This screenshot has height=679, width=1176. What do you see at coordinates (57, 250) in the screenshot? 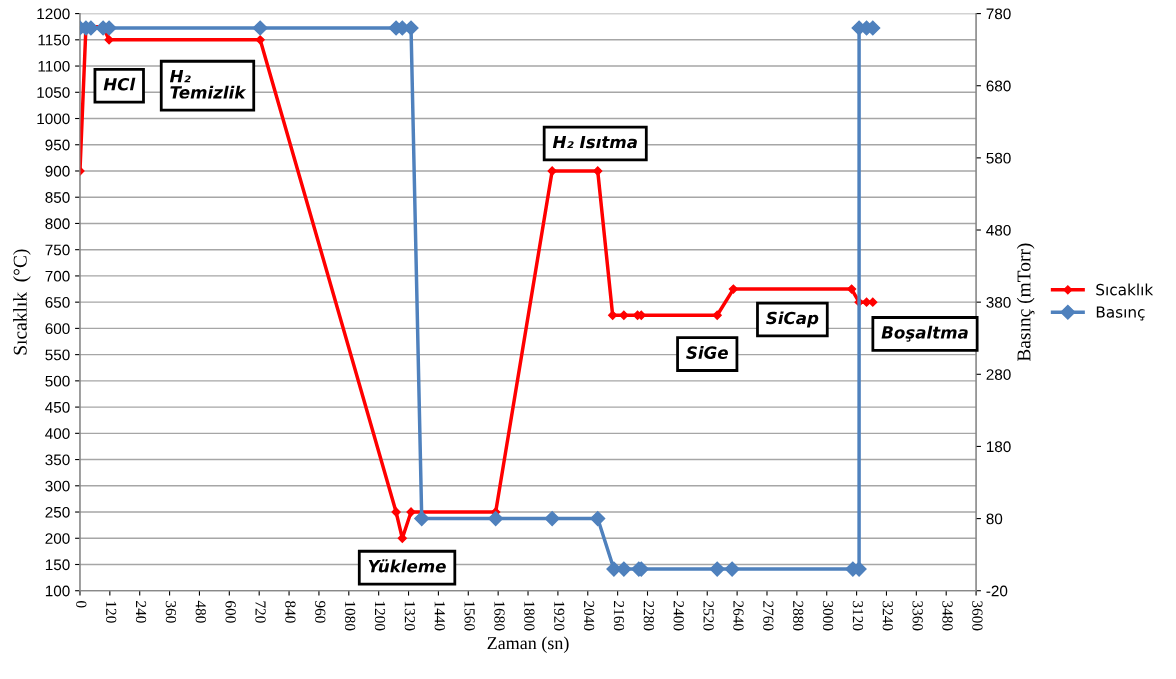
I see `y-tick-label: 750` at bounding box center [57, 250].